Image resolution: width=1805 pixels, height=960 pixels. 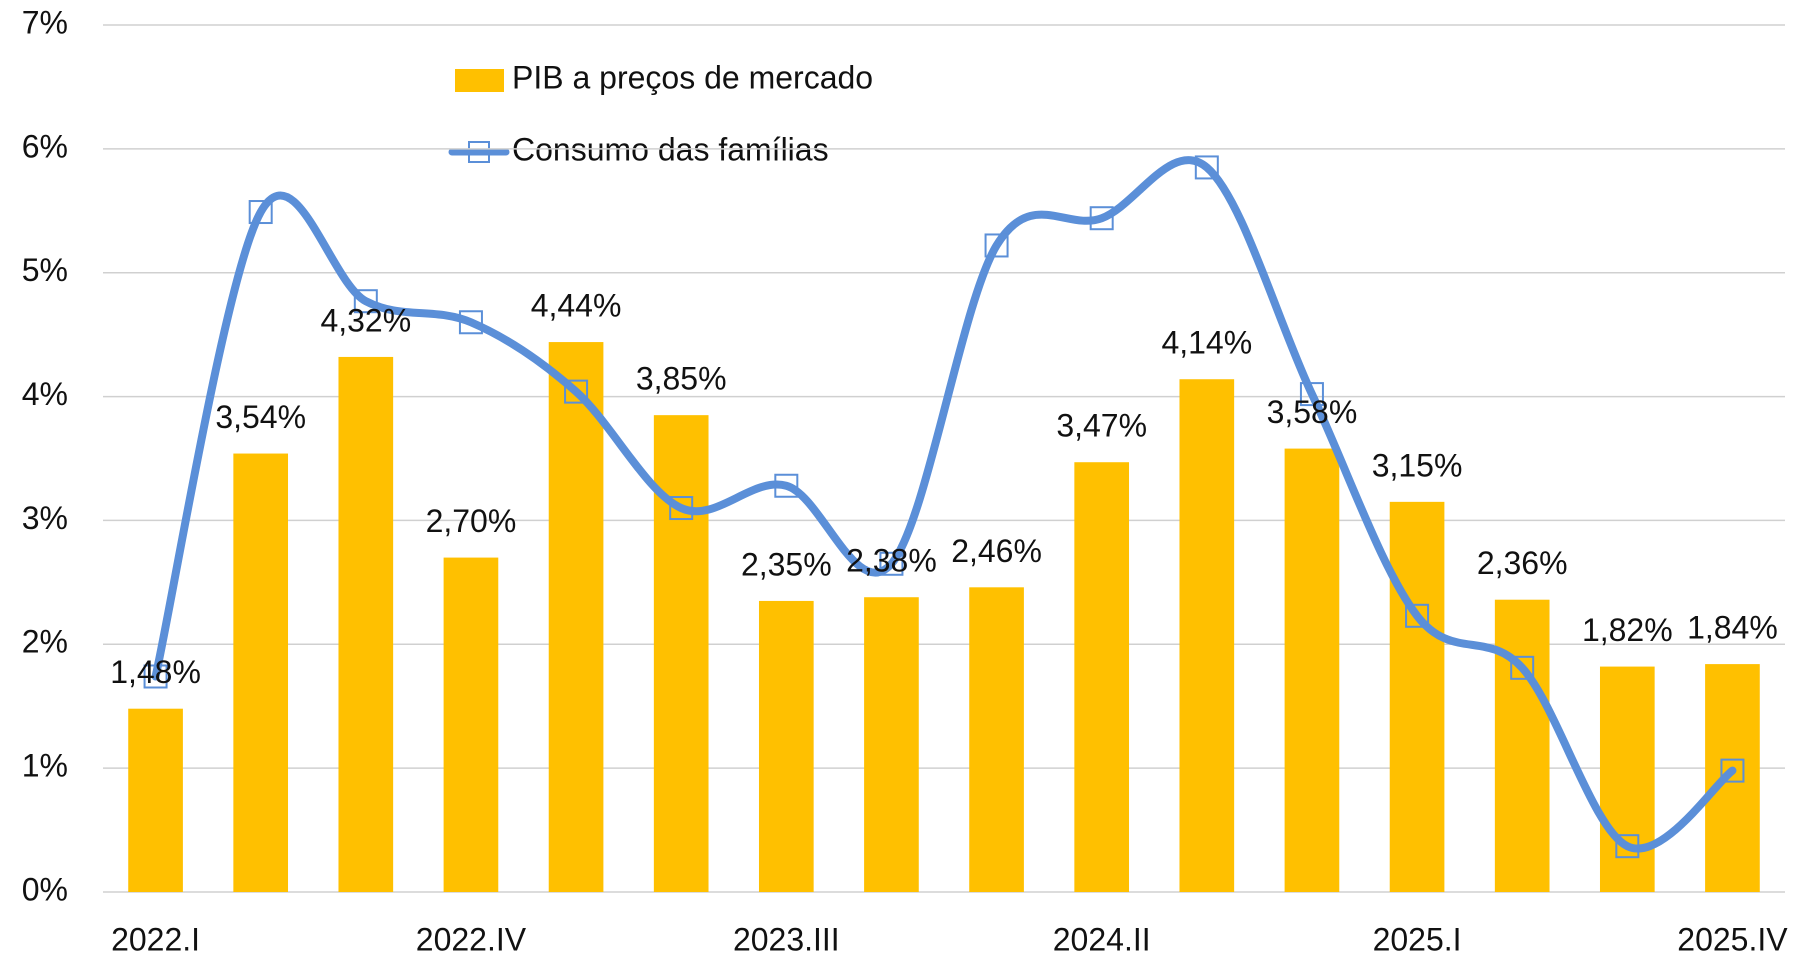 I want to click on data-label: 3,58%, so click(x=1312, y=412).